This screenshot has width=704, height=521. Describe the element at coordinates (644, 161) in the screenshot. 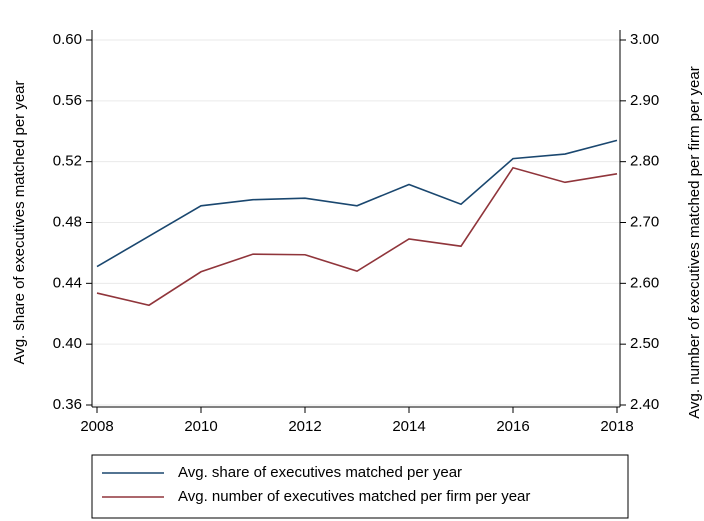

I see `y2-tick-label: 2.80` at that location.